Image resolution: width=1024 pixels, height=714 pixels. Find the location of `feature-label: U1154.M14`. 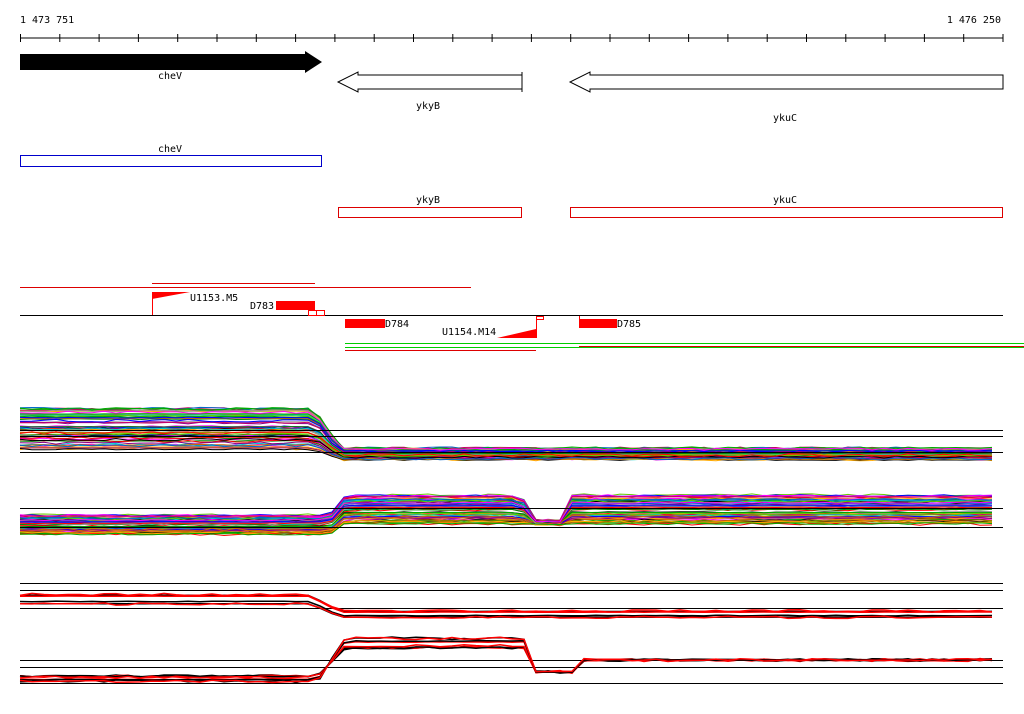

feature-label: U1154.M14 is located at coordinates (469, 332).